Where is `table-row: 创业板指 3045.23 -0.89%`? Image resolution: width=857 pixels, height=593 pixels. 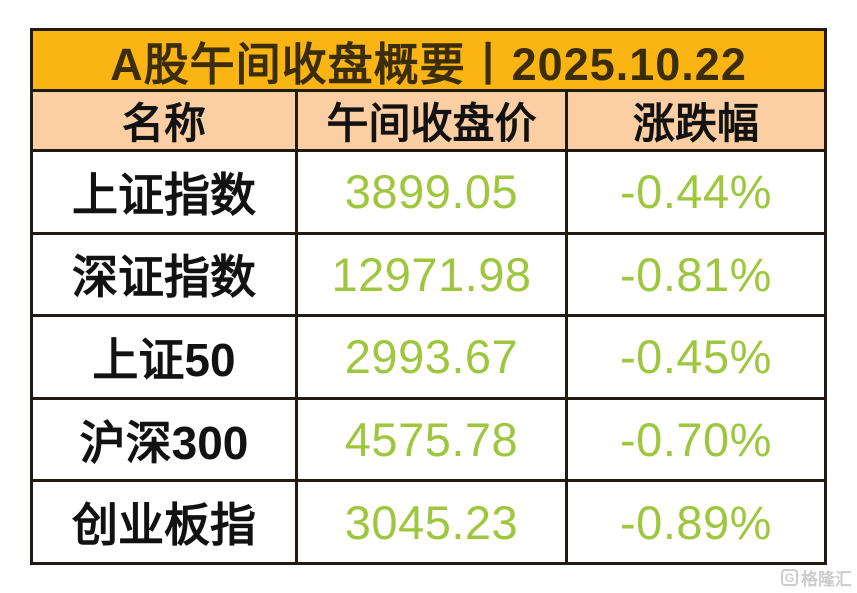
table-row: 创业板指 3045.23 -0.89% is located at coordinates (428, 520).